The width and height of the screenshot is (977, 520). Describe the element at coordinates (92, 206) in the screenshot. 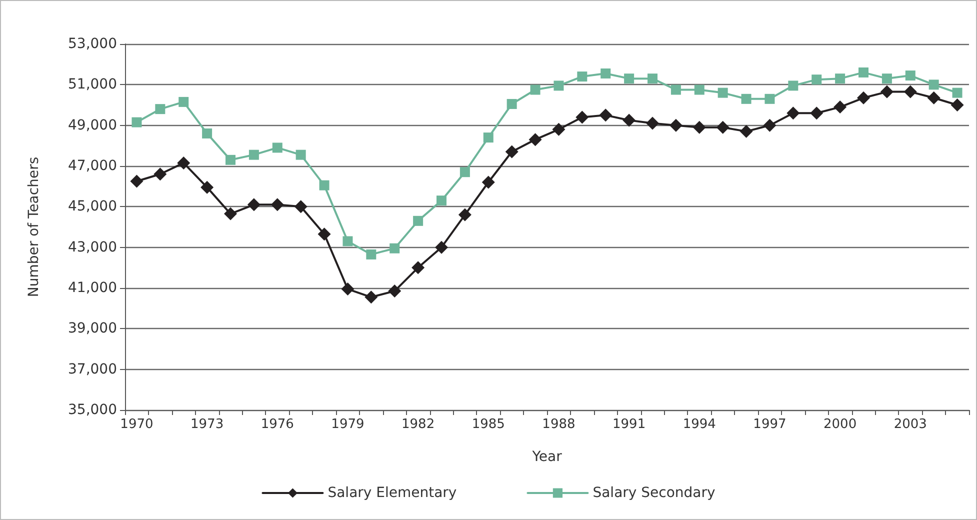

I see `y-tick-label: 45,000` at that location.